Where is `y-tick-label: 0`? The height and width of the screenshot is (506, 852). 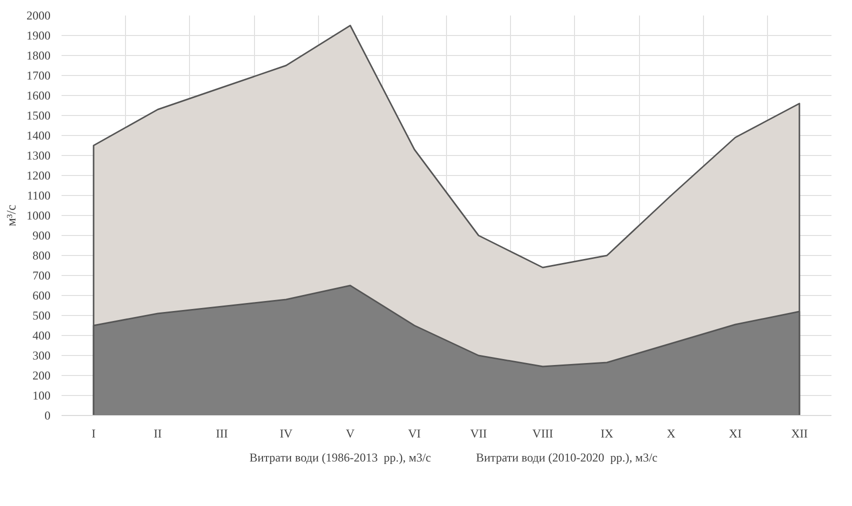 y-tick-label: 0 is located at coordinates (47, 415).